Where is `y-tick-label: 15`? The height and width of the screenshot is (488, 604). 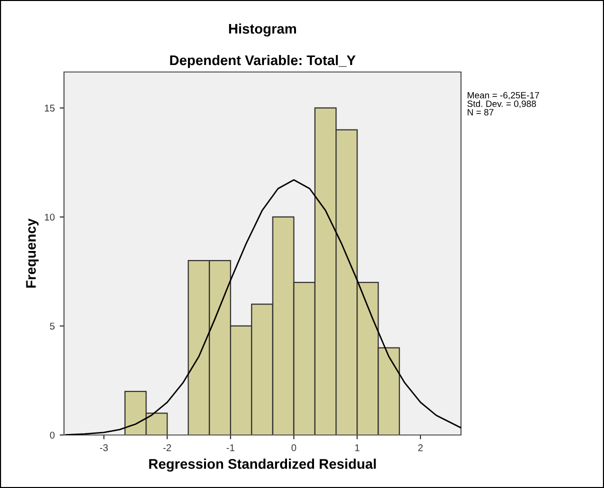
y-tick-label: 15 is located at coordinates (49, 108).